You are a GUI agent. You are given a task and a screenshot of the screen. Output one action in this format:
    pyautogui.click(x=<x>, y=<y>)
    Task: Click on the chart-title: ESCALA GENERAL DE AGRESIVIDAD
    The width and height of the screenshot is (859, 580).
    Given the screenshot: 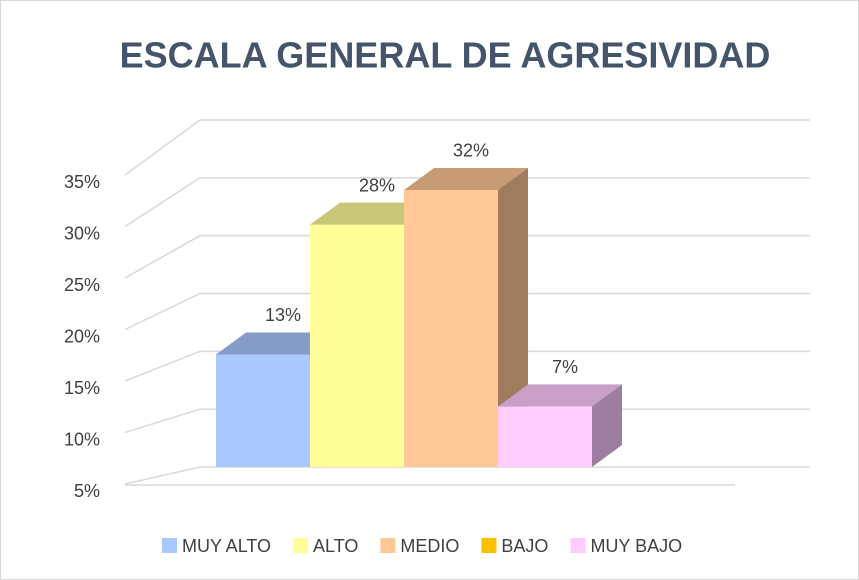 What is the action you would take?
    pyautogui.click(x=445, y=55)
    